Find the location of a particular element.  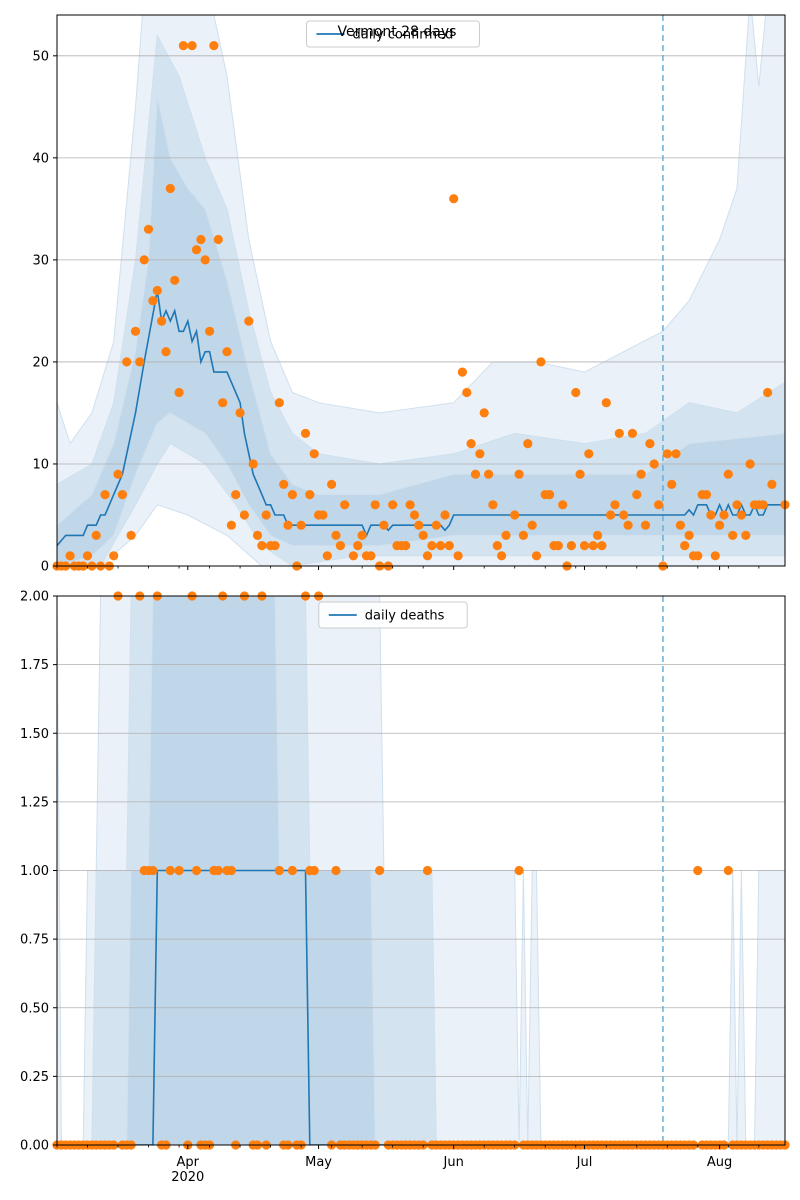

figure-title: Vermont 28 days is located at coordinates (397, 32).